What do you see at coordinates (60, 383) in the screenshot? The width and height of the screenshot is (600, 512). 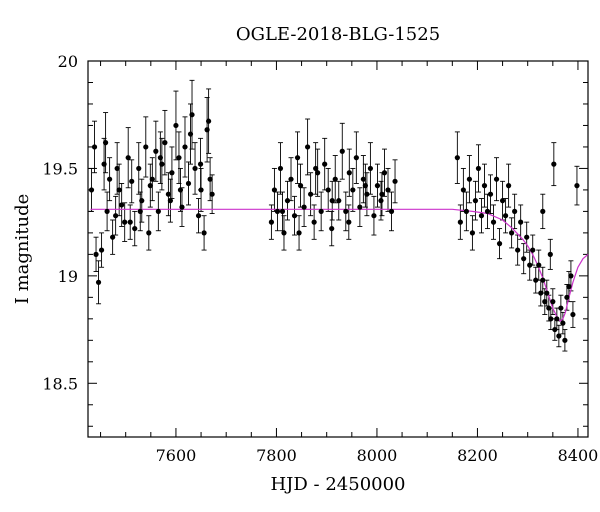 I see `y-tick-label: 18.5` at bounding box center [60, 383].